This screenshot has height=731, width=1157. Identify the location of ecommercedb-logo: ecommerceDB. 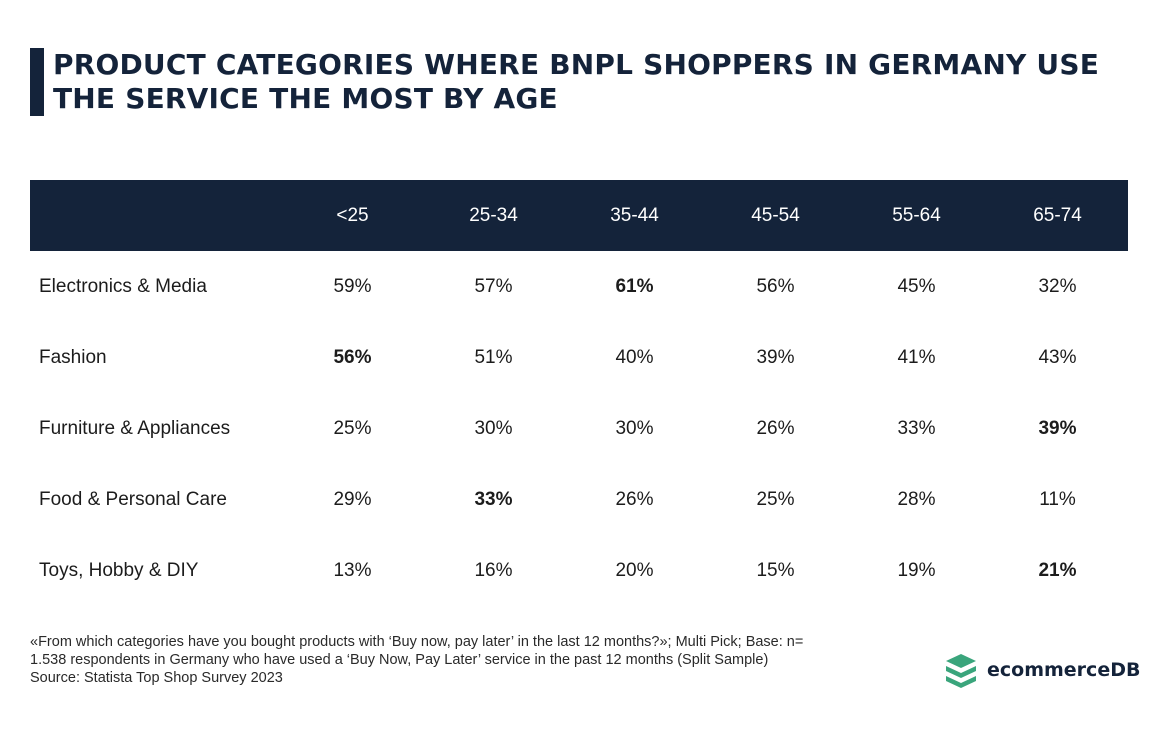
(1042, 670).